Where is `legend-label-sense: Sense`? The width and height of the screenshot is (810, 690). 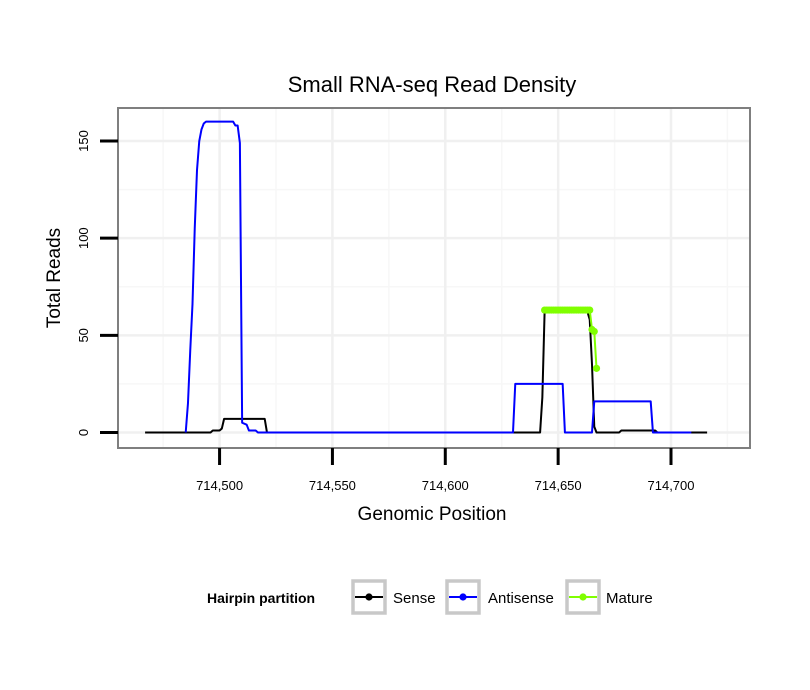 legend-label-sense: Sense is located at coordinates (414, 598).